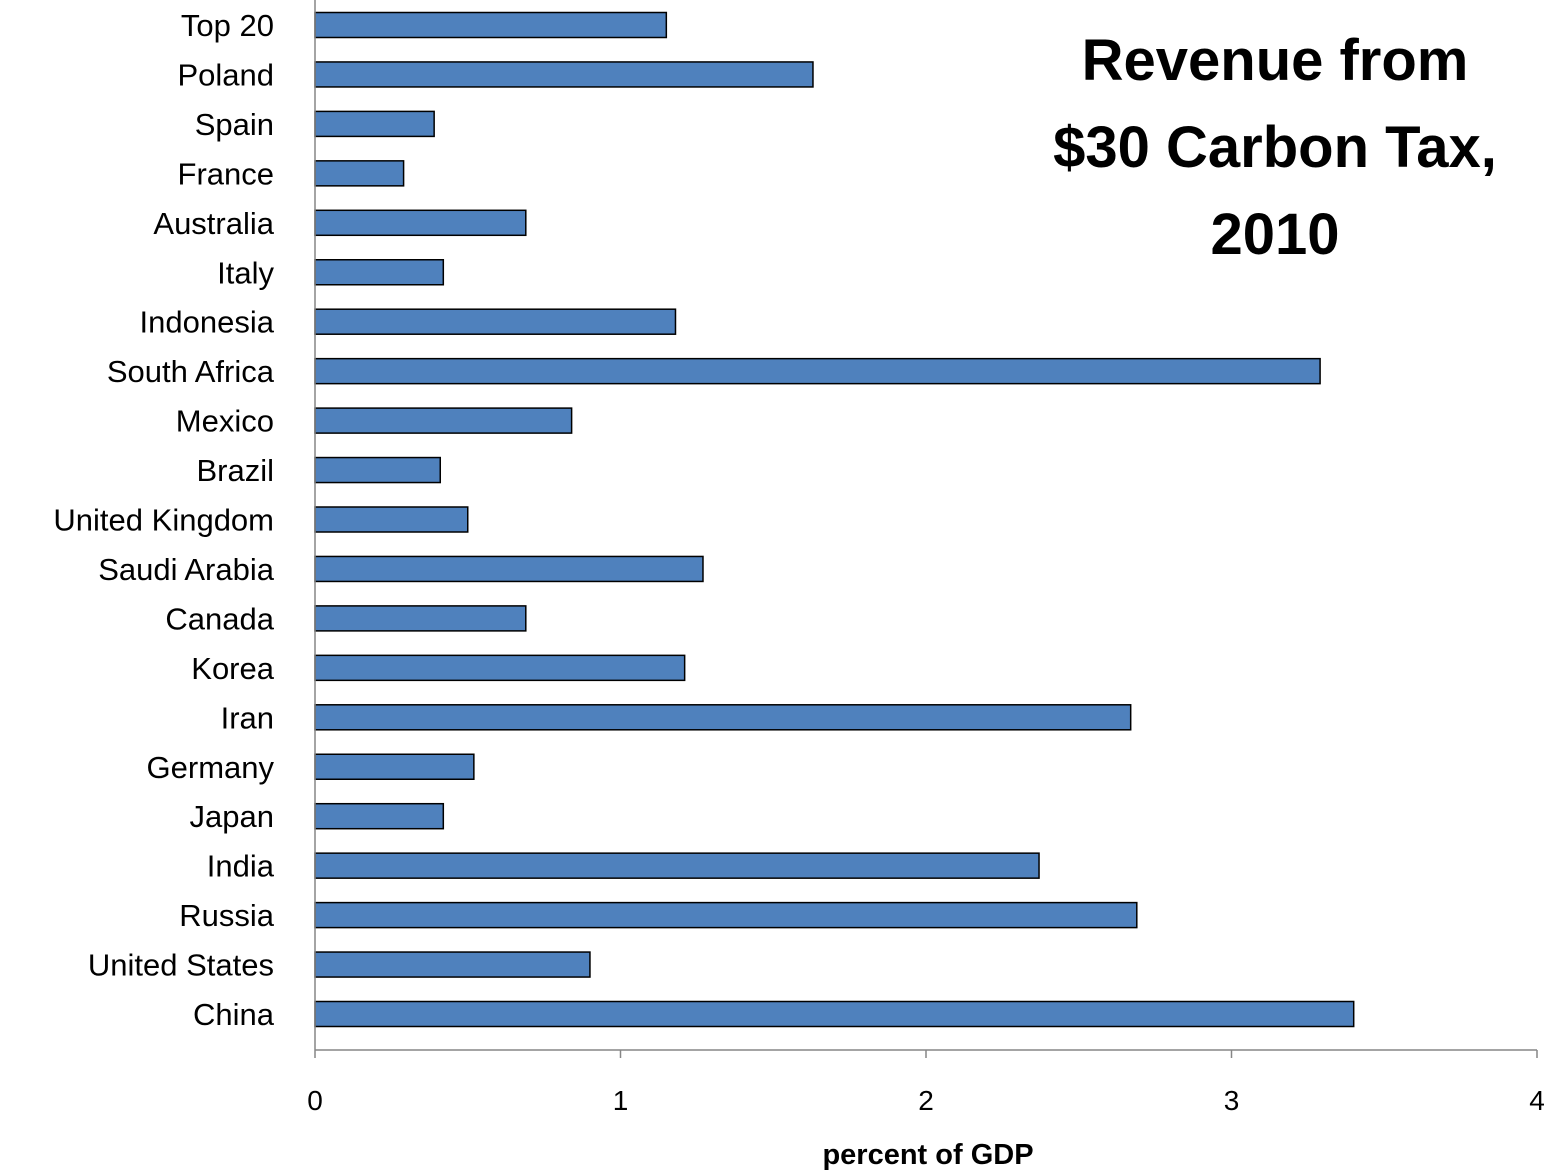 This screenshot has width=1551, height=1171. Describe the element at coordinates (315, 1100) in the screenshot. I see `x-tick-label: 0` at that location.